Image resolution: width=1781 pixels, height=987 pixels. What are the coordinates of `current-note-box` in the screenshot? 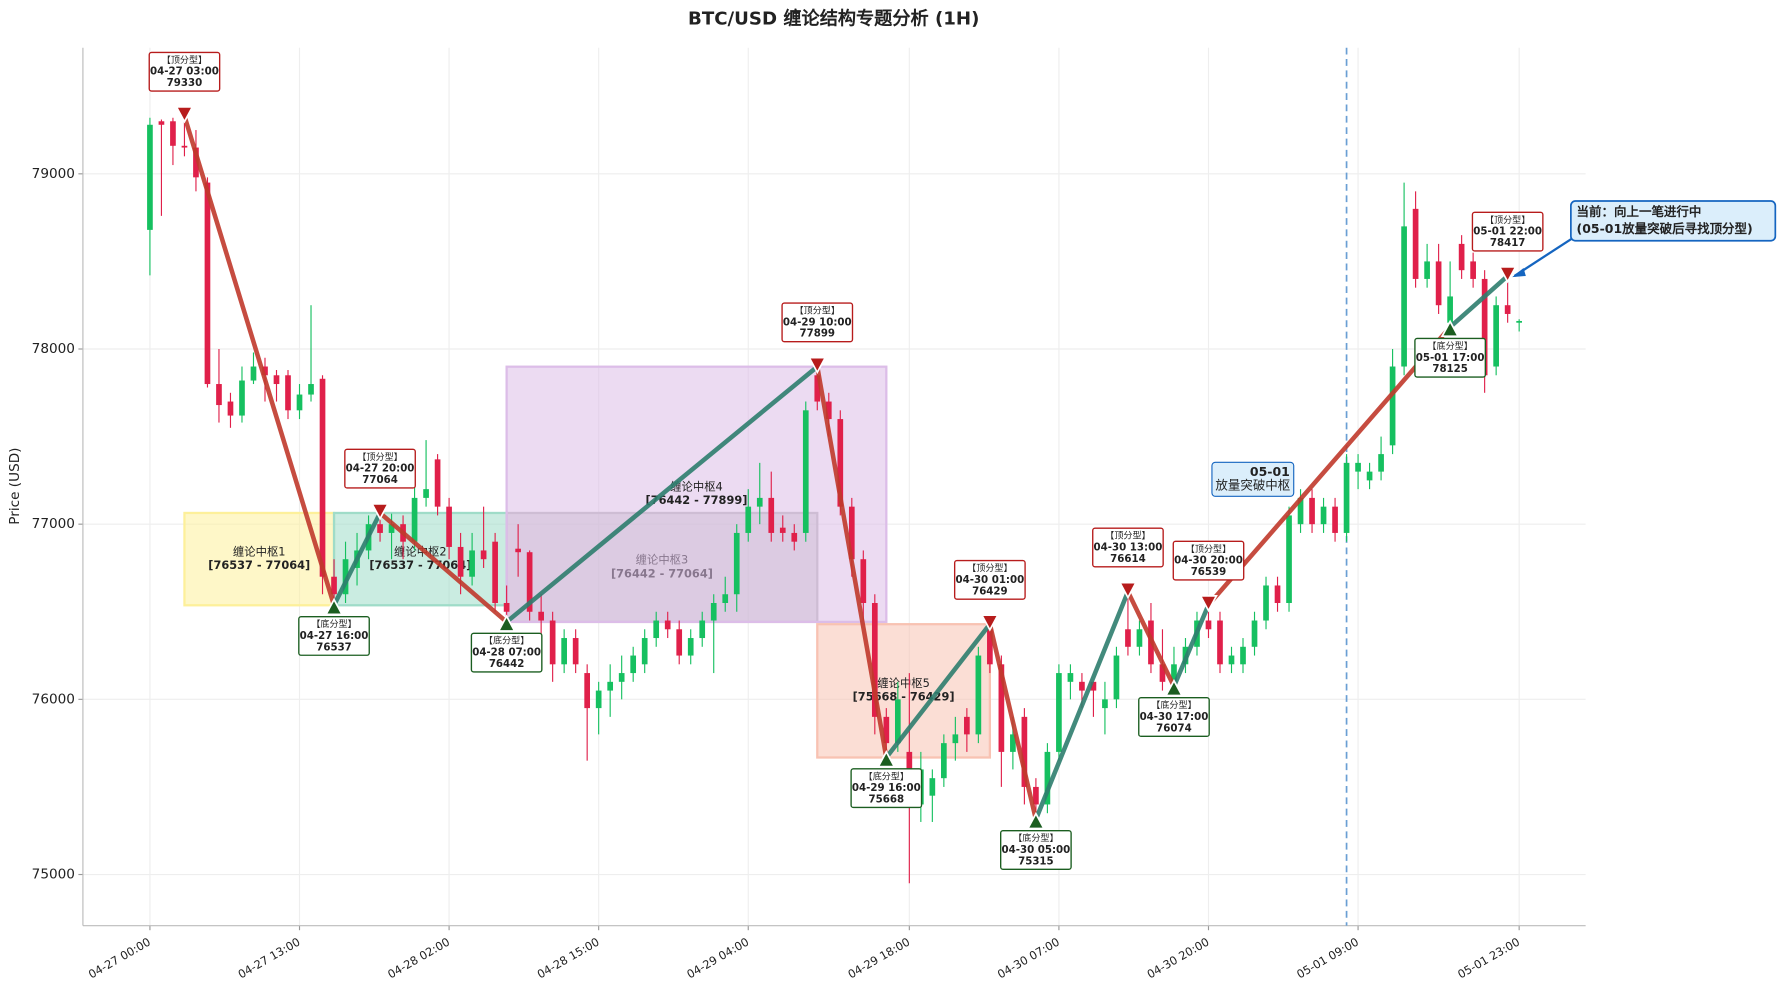 It's located at (1673, 221).